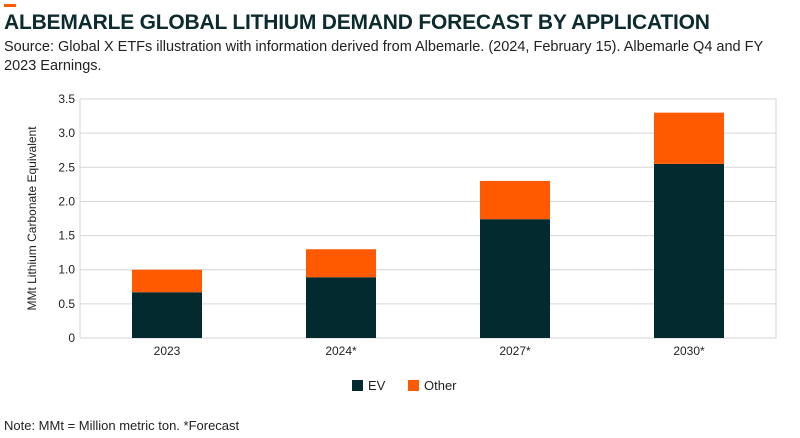 The height and width of the screenshot is (438, 800). I want to click on x-tick-label: 2024*, so click(341, 351).